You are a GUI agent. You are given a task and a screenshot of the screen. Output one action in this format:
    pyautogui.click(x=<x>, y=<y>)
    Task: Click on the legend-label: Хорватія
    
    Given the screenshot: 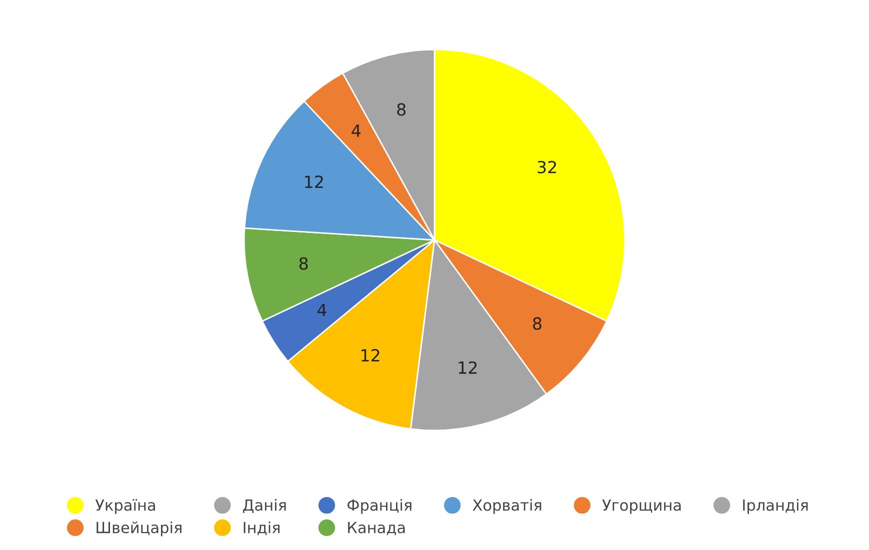 What is the action you would take?
    pyautogui.click(x=507, y=506)
    